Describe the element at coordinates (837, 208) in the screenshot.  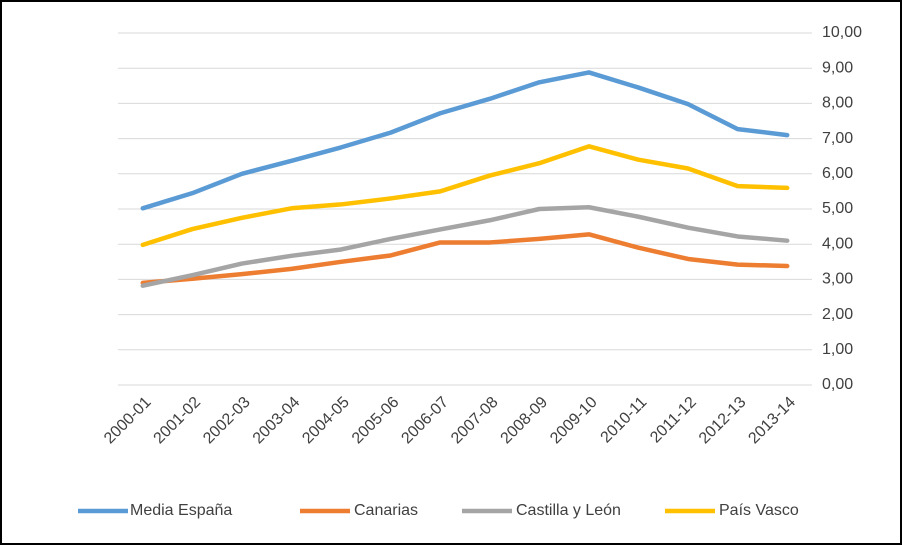
I see `y-tick-label: 5,00` at that location.